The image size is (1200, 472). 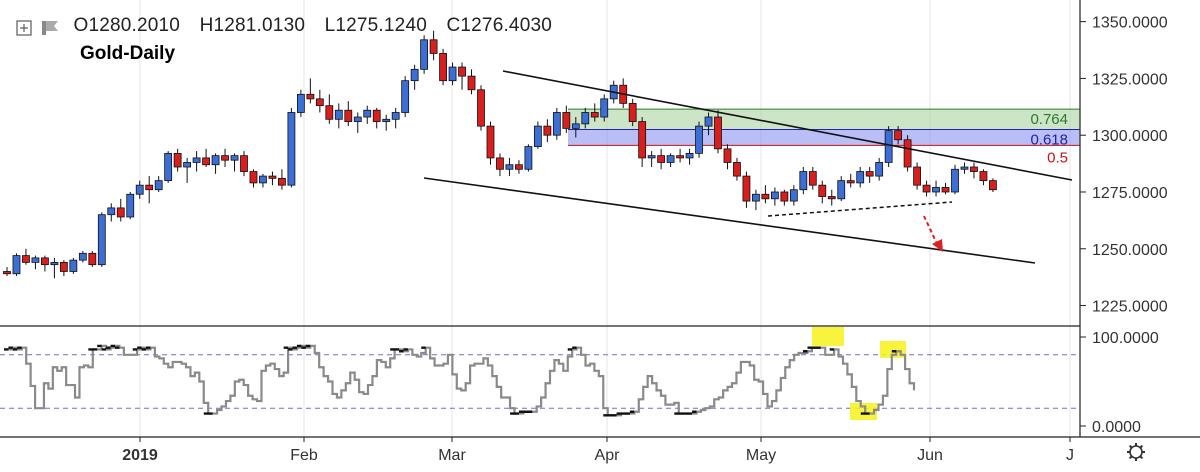 I want to click on time-tick-label: Mar, so click(x=452, y=455).